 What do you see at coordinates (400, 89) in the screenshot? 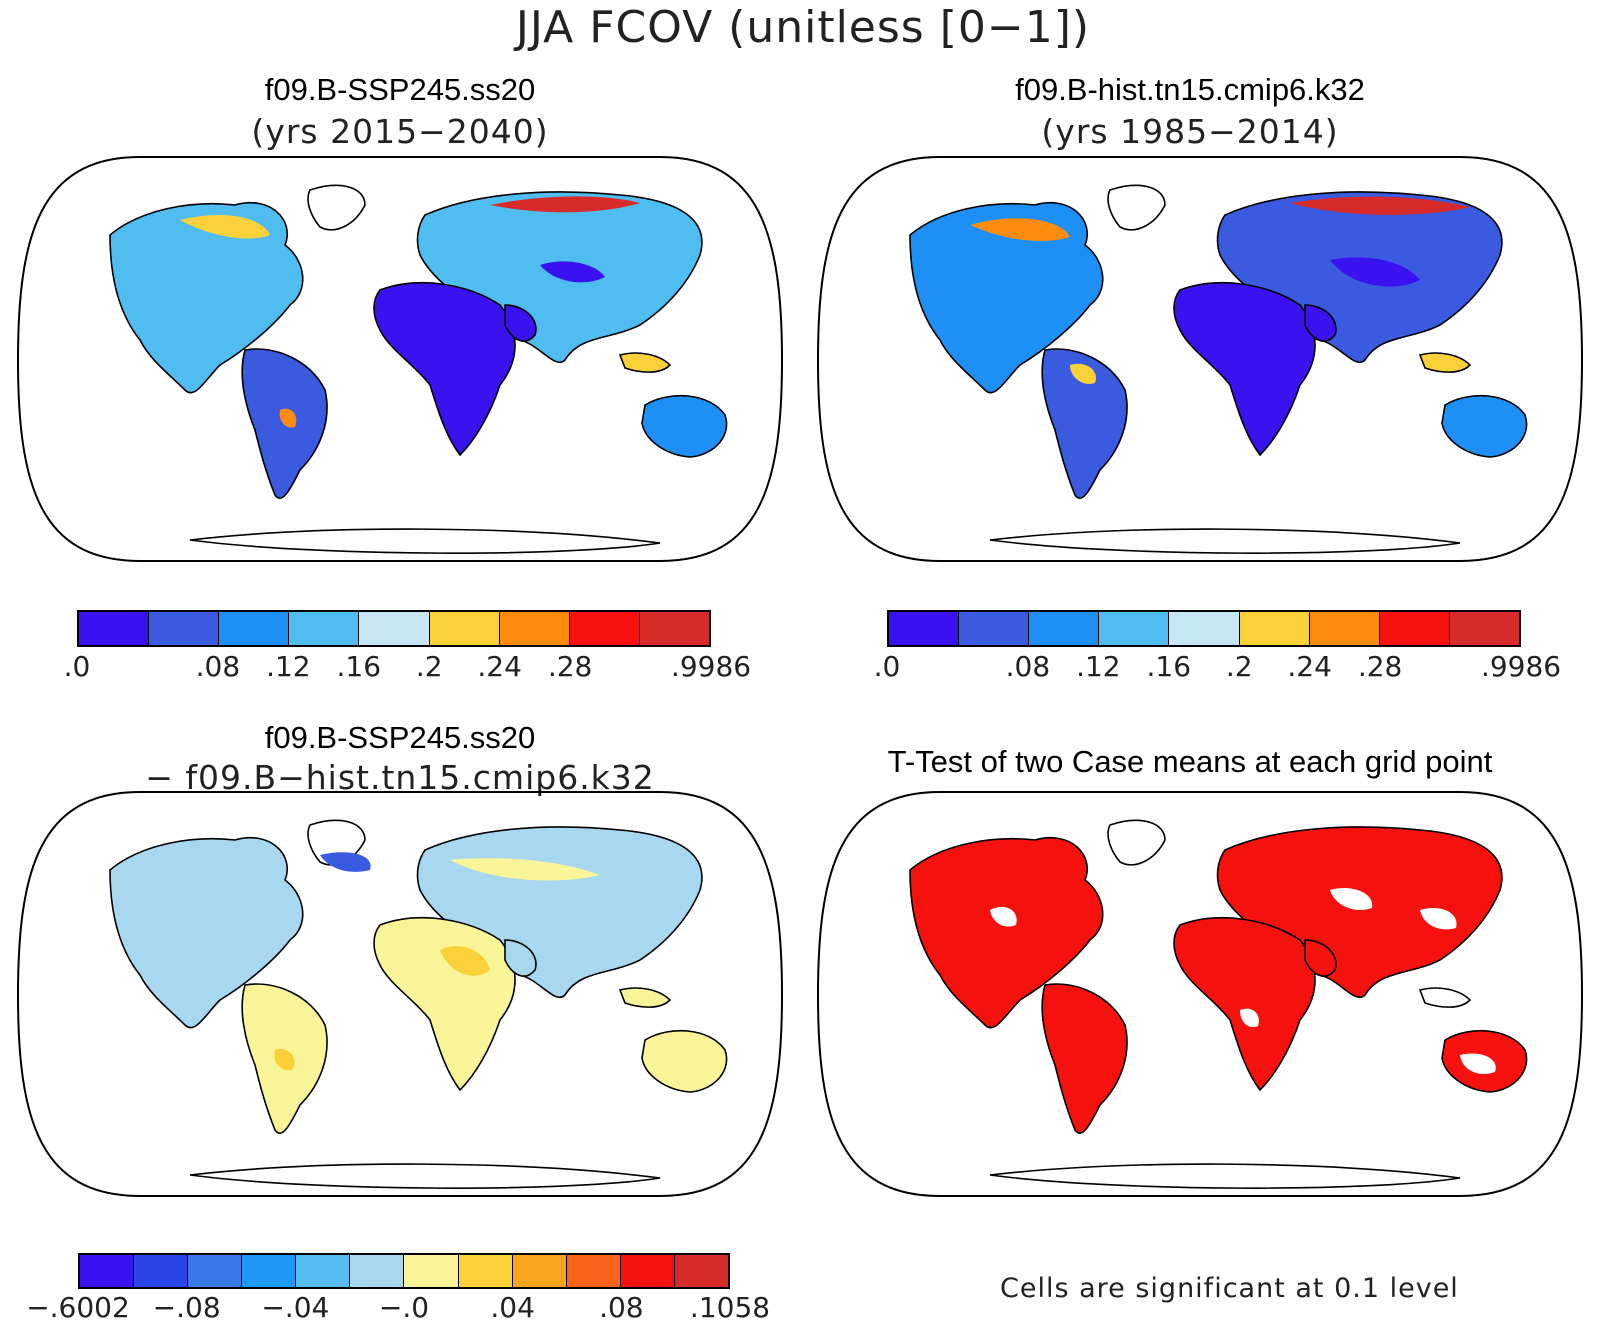
I see `panel-1-title: f09.B-SSP245.ss20` at bounding box center [400, 89].